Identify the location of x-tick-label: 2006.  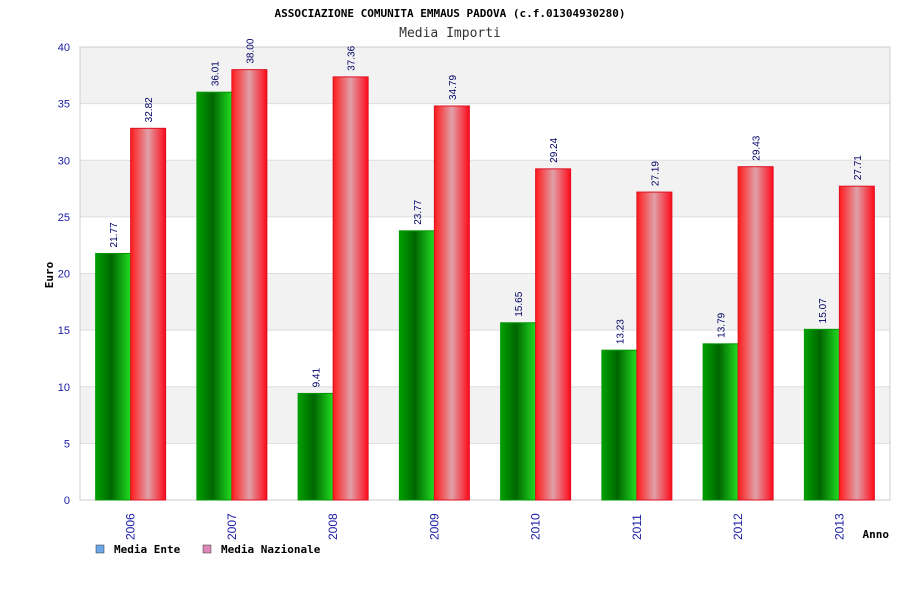
(131, 526).